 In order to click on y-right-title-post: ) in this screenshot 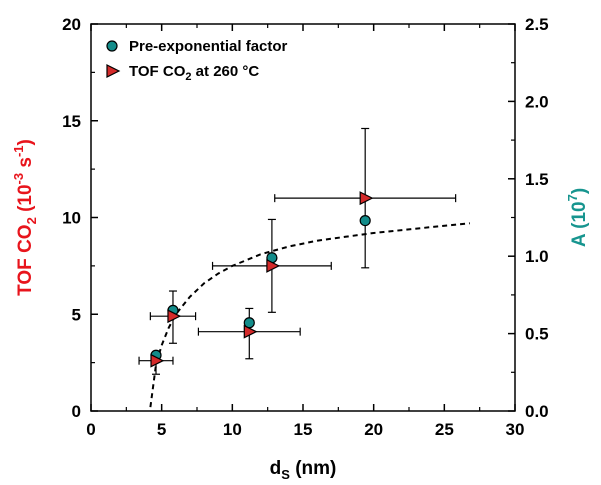, I will do `click(579, 191)`.